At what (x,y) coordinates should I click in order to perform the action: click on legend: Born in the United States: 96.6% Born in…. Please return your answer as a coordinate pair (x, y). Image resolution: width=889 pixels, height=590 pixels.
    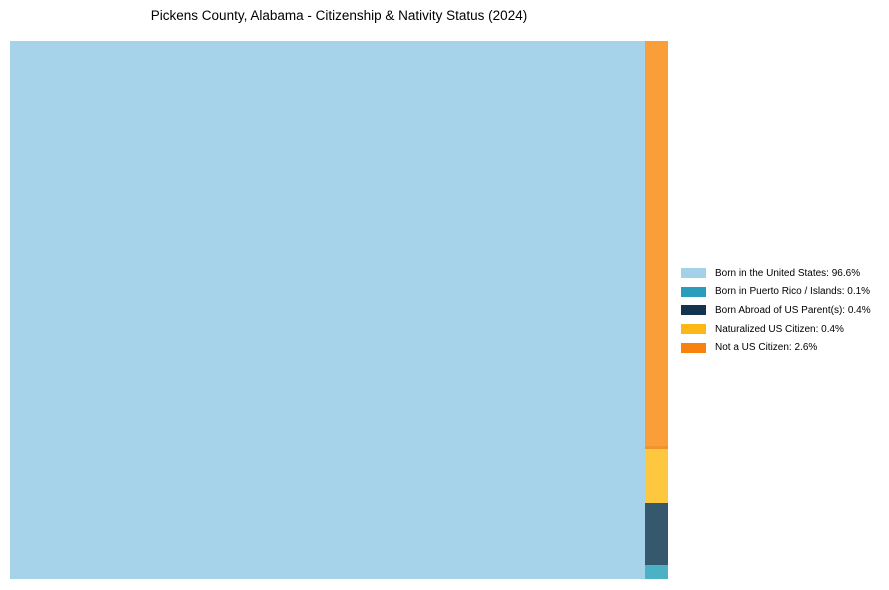
    Looking at the image, I should click on (776, 314).